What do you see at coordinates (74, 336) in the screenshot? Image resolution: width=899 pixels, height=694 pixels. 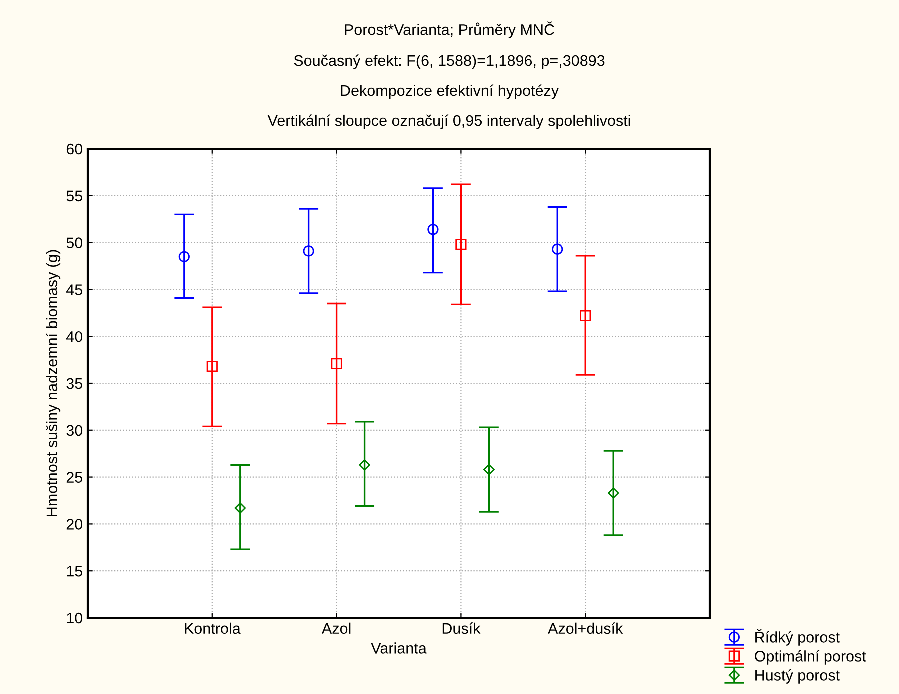 I see `y-tick-label: 40` at bounding box center [74, 336].